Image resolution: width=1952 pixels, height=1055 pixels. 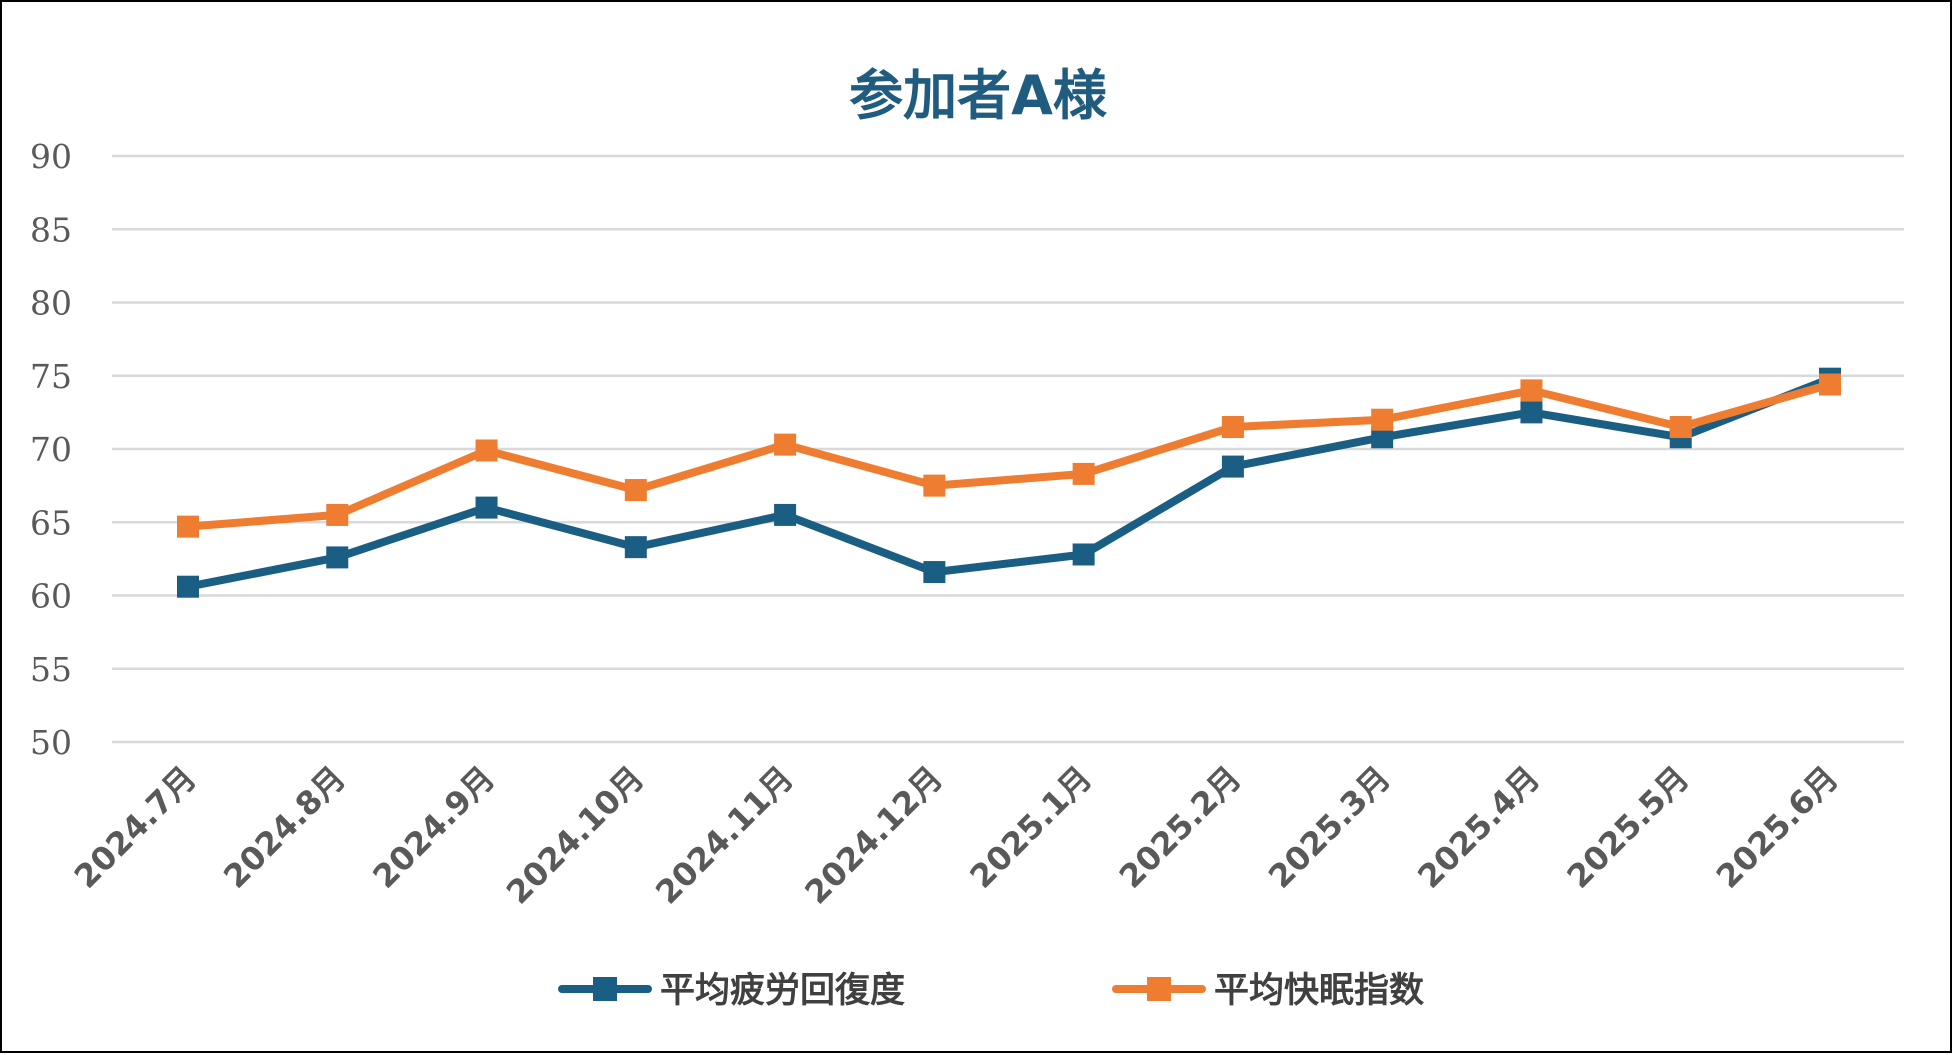 What do you see at coordinates (575, 835) in the screenshot?
I see `x-tick-label: 2024.10月` at bounding box center [575, 835].